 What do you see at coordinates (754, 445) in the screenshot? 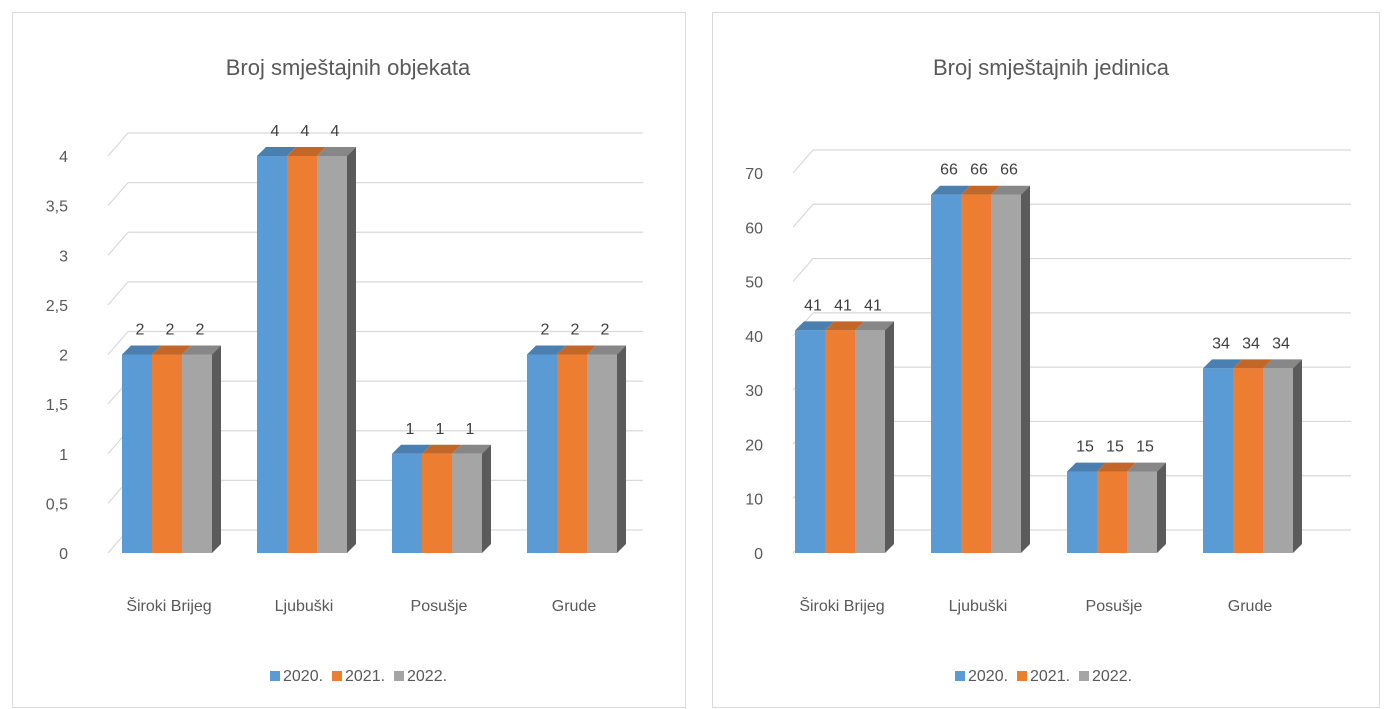
I see `y-tick-label: 20` at bounding box center [754, 445].